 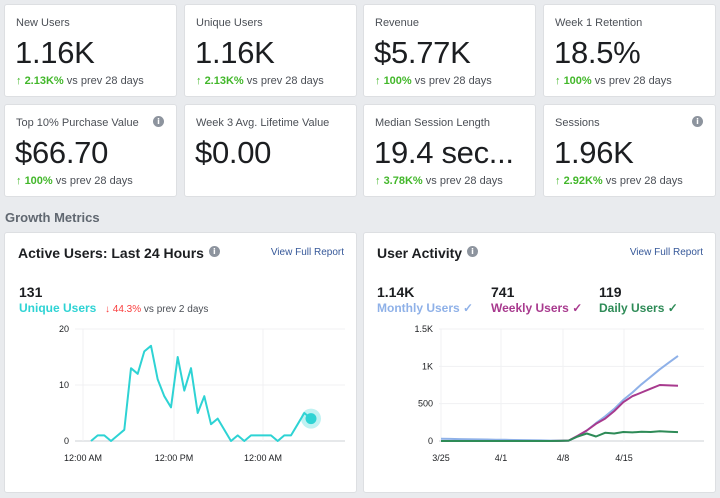 What do you see at coordinates (610, 292) in the screenshot?
I see `daily-users-count: 119` at bounding box center [610, 292].